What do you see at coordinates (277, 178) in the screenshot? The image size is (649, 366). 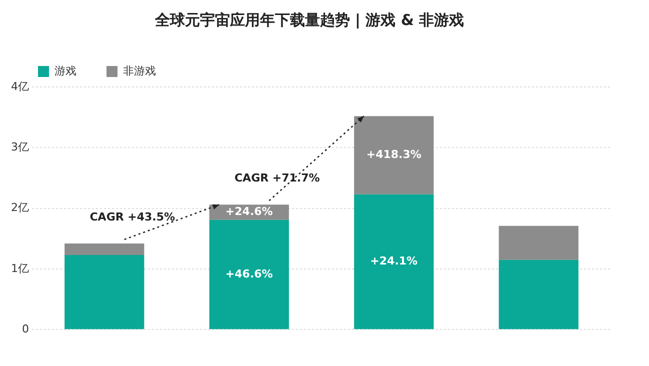 I see `annotation: CAGR +71.7%` at bounding box center [277, 178].